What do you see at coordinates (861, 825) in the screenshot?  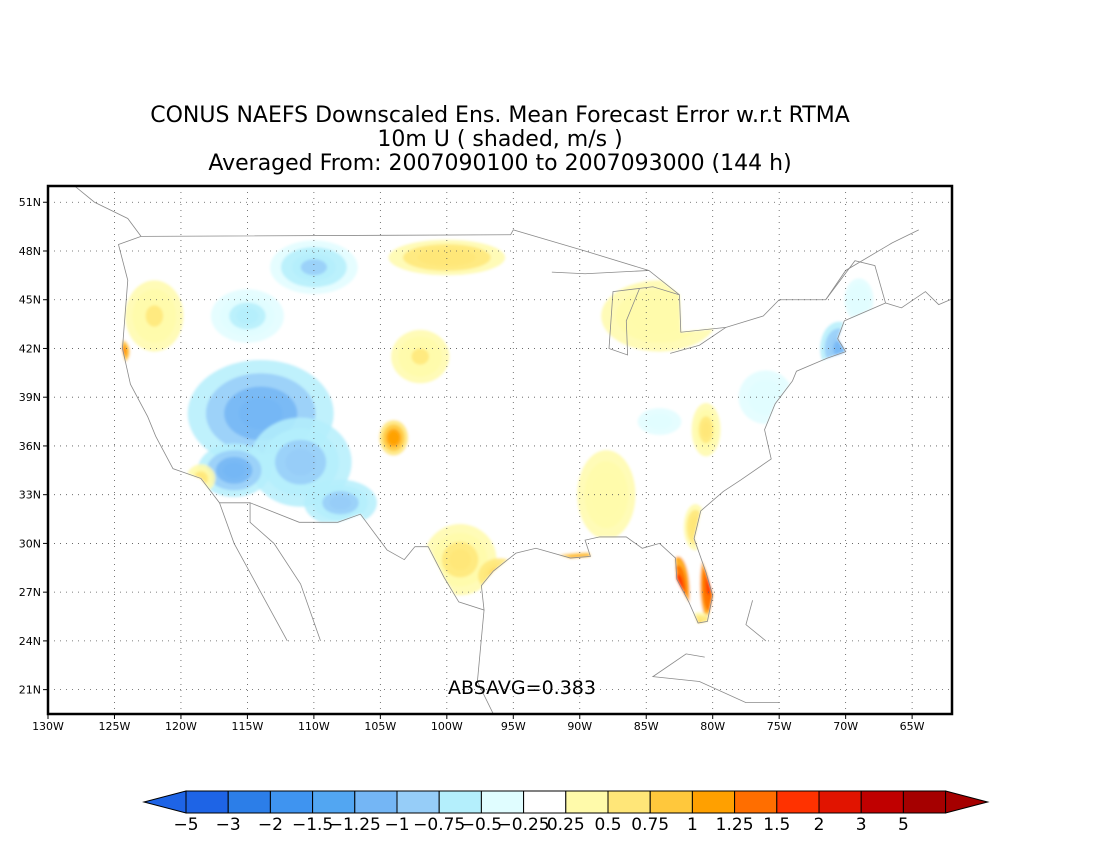 I see `colorbar-label: 3` at bounding box center [861, 825].